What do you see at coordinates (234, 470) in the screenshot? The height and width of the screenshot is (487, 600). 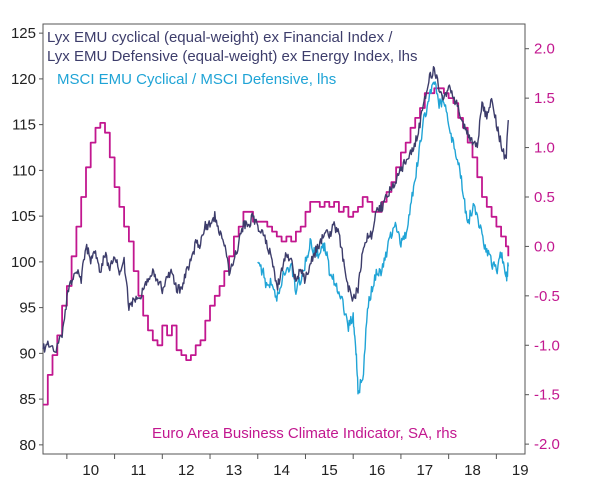 I see `x-tick-label: 13` at bounding box center [234, 470].